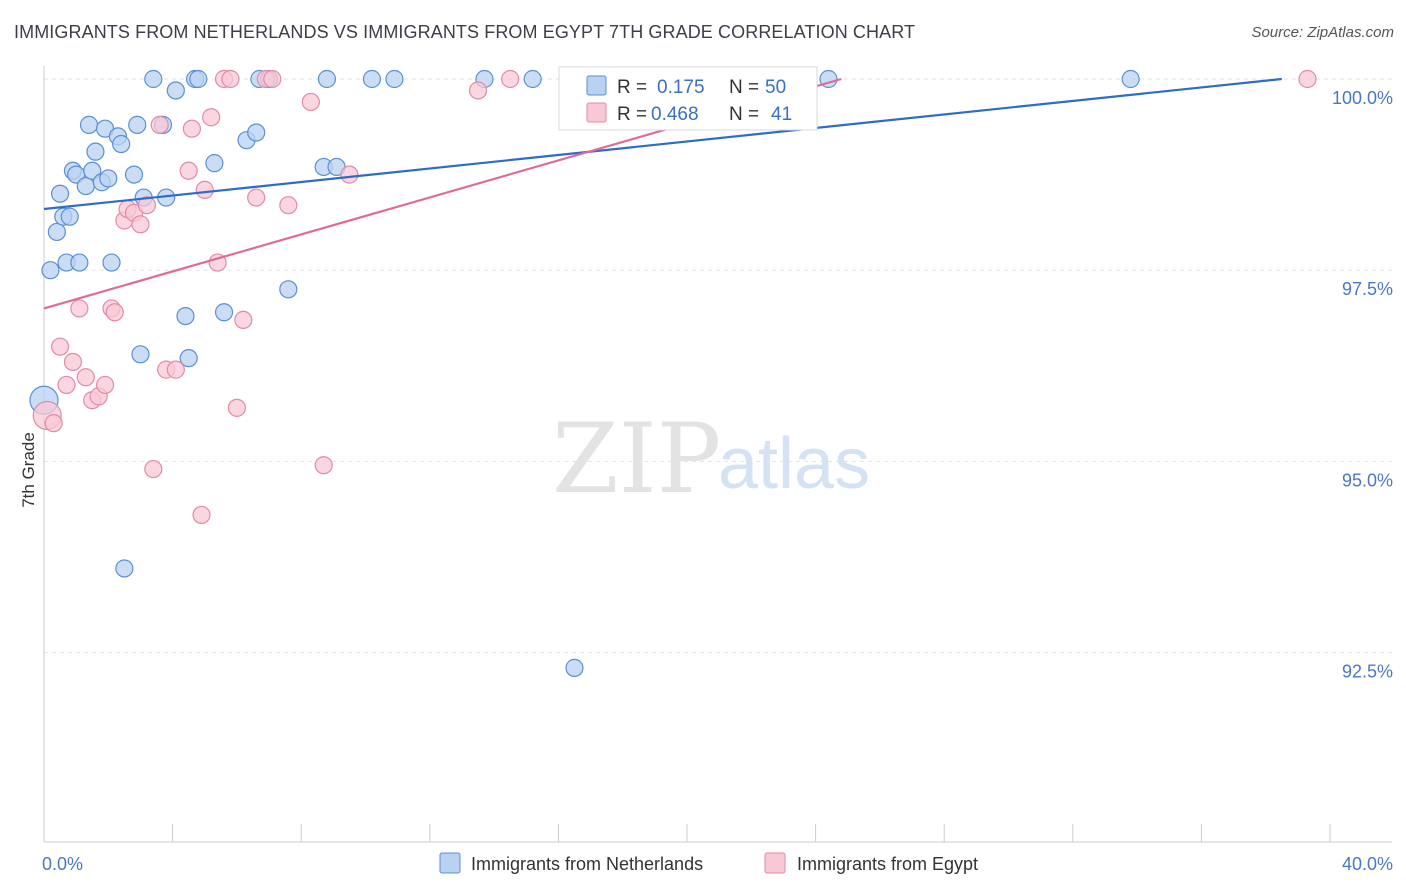  What do you see at coordinates (1322, 32) in the screenshot?
I see `source-label: Source: ZipAtlas.com` at bounding box center [1322, 32].